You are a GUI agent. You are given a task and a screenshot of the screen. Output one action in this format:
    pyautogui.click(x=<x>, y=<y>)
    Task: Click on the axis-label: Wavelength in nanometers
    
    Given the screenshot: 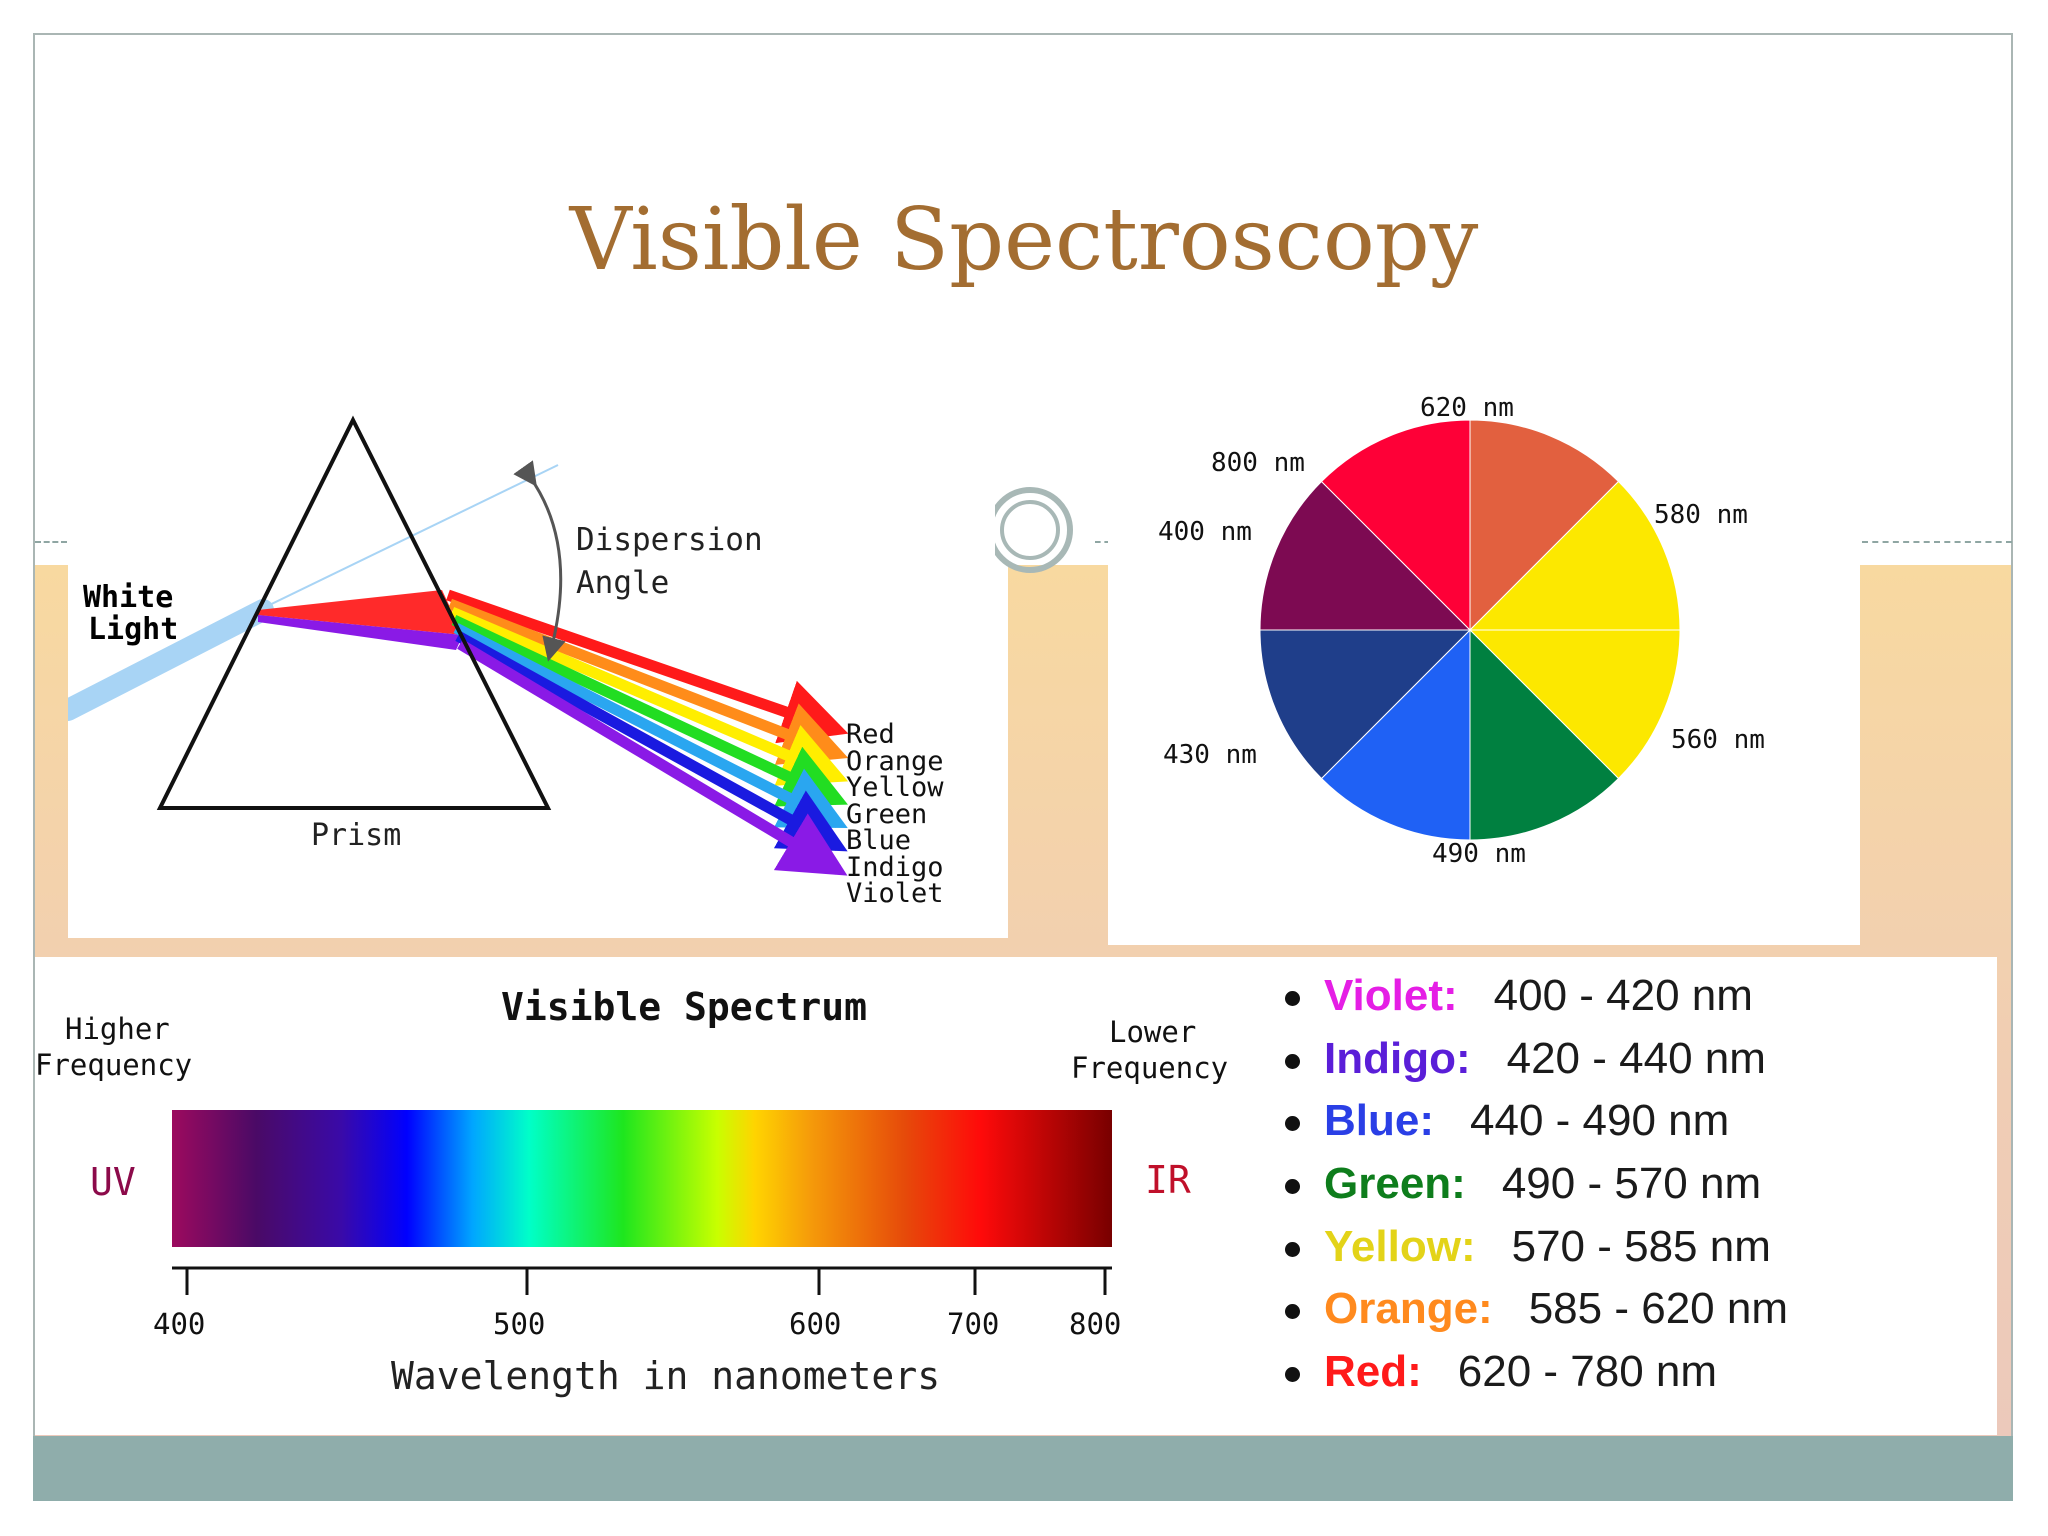 What is the action you would take?
    pyautogui.click(x=665, y=1376)
    